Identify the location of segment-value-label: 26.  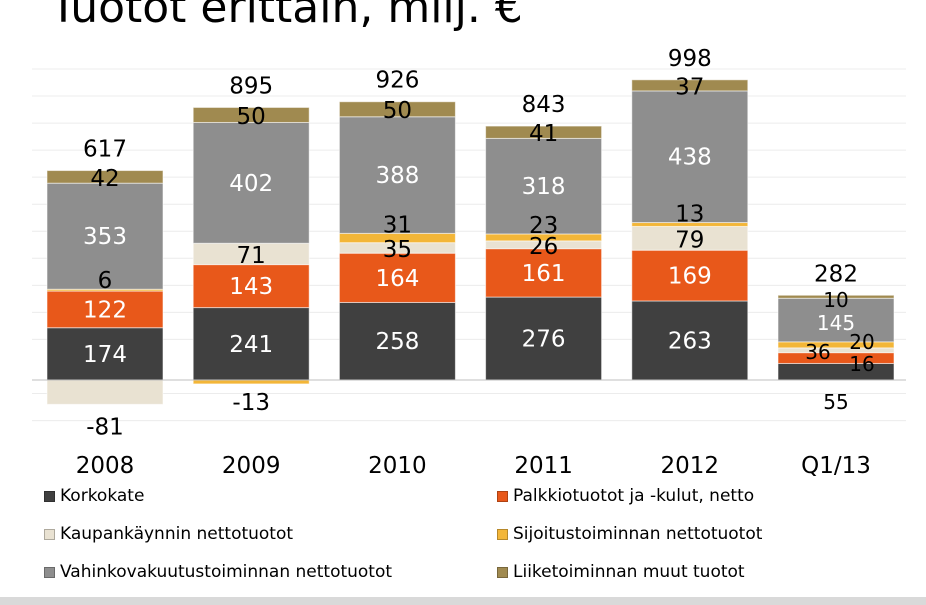
(543, 247).